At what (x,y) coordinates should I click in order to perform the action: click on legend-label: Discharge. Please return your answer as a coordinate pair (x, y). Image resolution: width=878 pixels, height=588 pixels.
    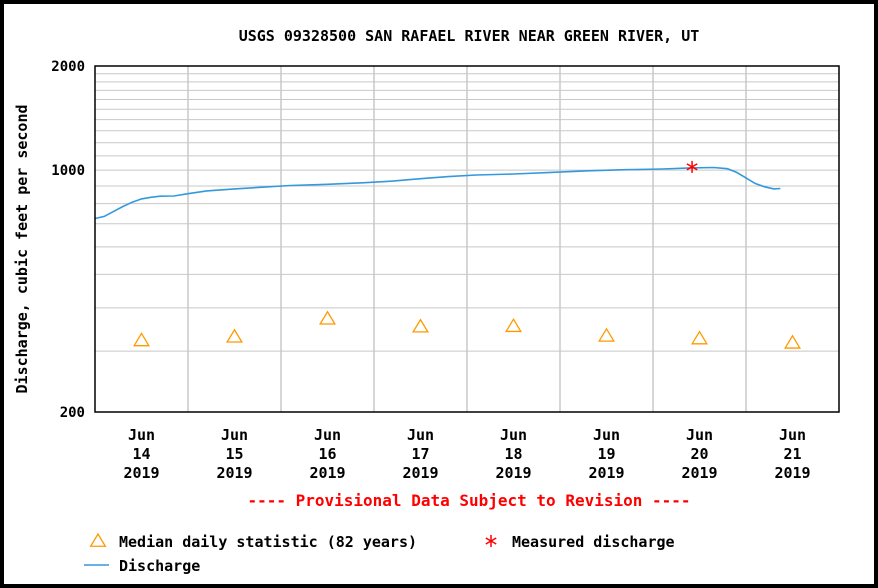
    Looking at the image, I should click on (159, 566).